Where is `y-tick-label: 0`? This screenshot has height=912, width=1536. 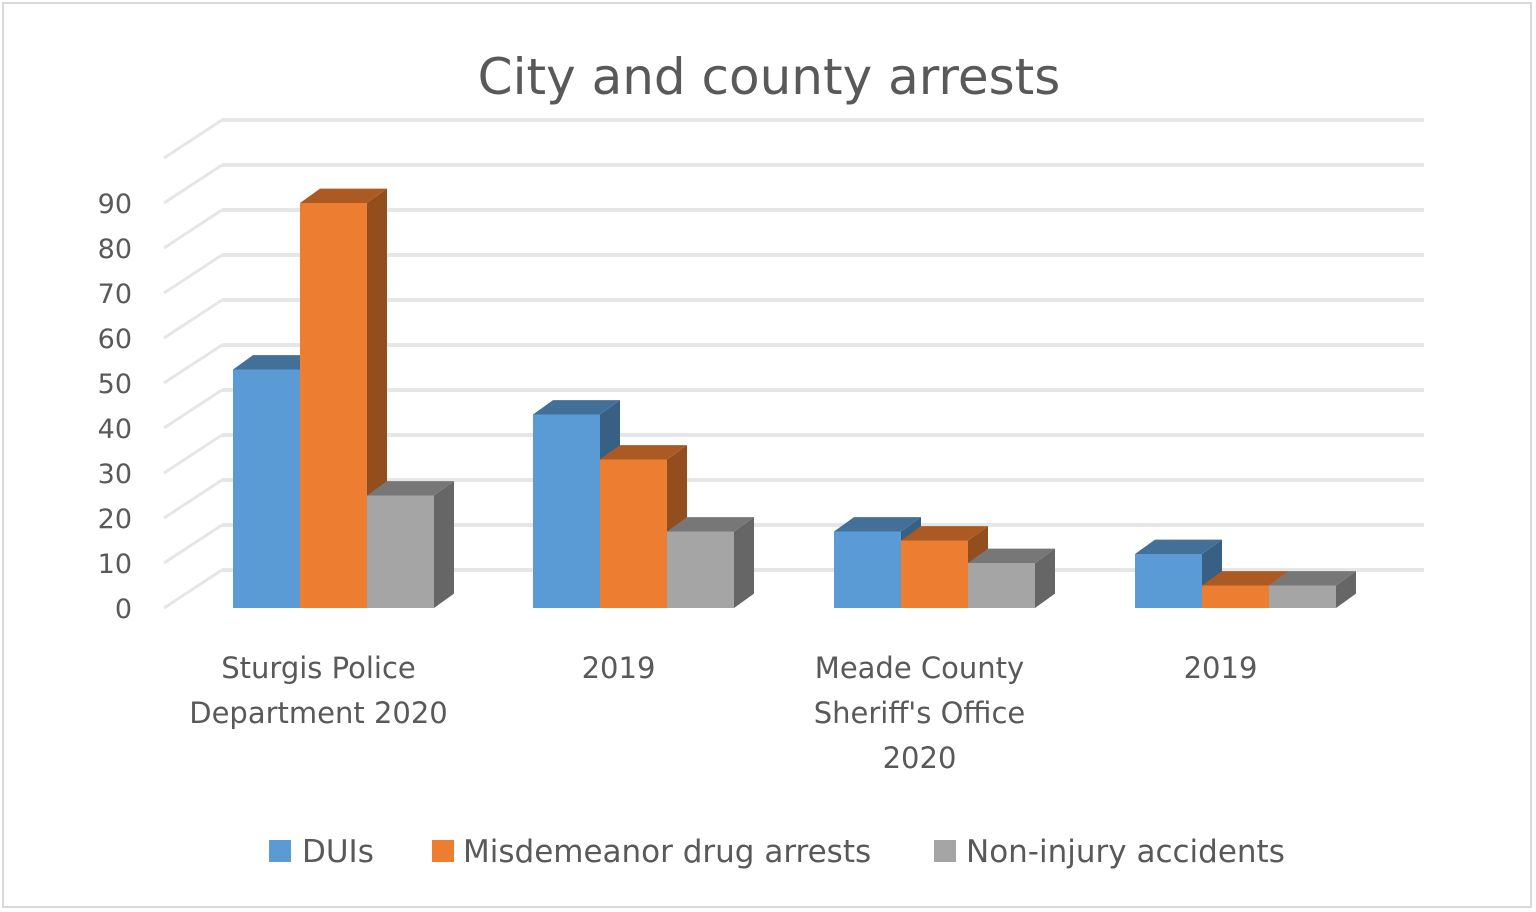
y-tick-label: 0 is located at coordinates (123, 609).